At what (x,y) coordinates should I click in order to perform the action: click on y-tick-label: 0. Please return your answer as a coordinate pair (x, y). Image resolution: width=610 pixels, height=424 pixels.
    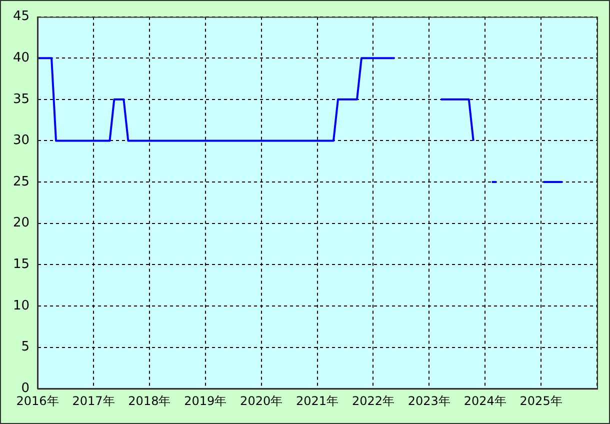
    Looking at the image, I should click on (25, 388).